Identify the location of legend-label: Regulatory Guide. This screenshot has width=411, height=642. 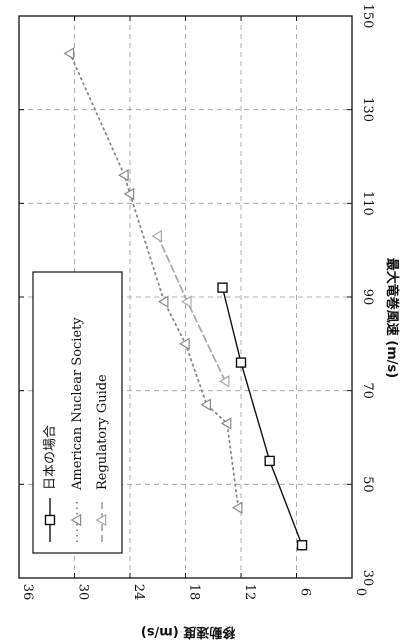
(102, 432).